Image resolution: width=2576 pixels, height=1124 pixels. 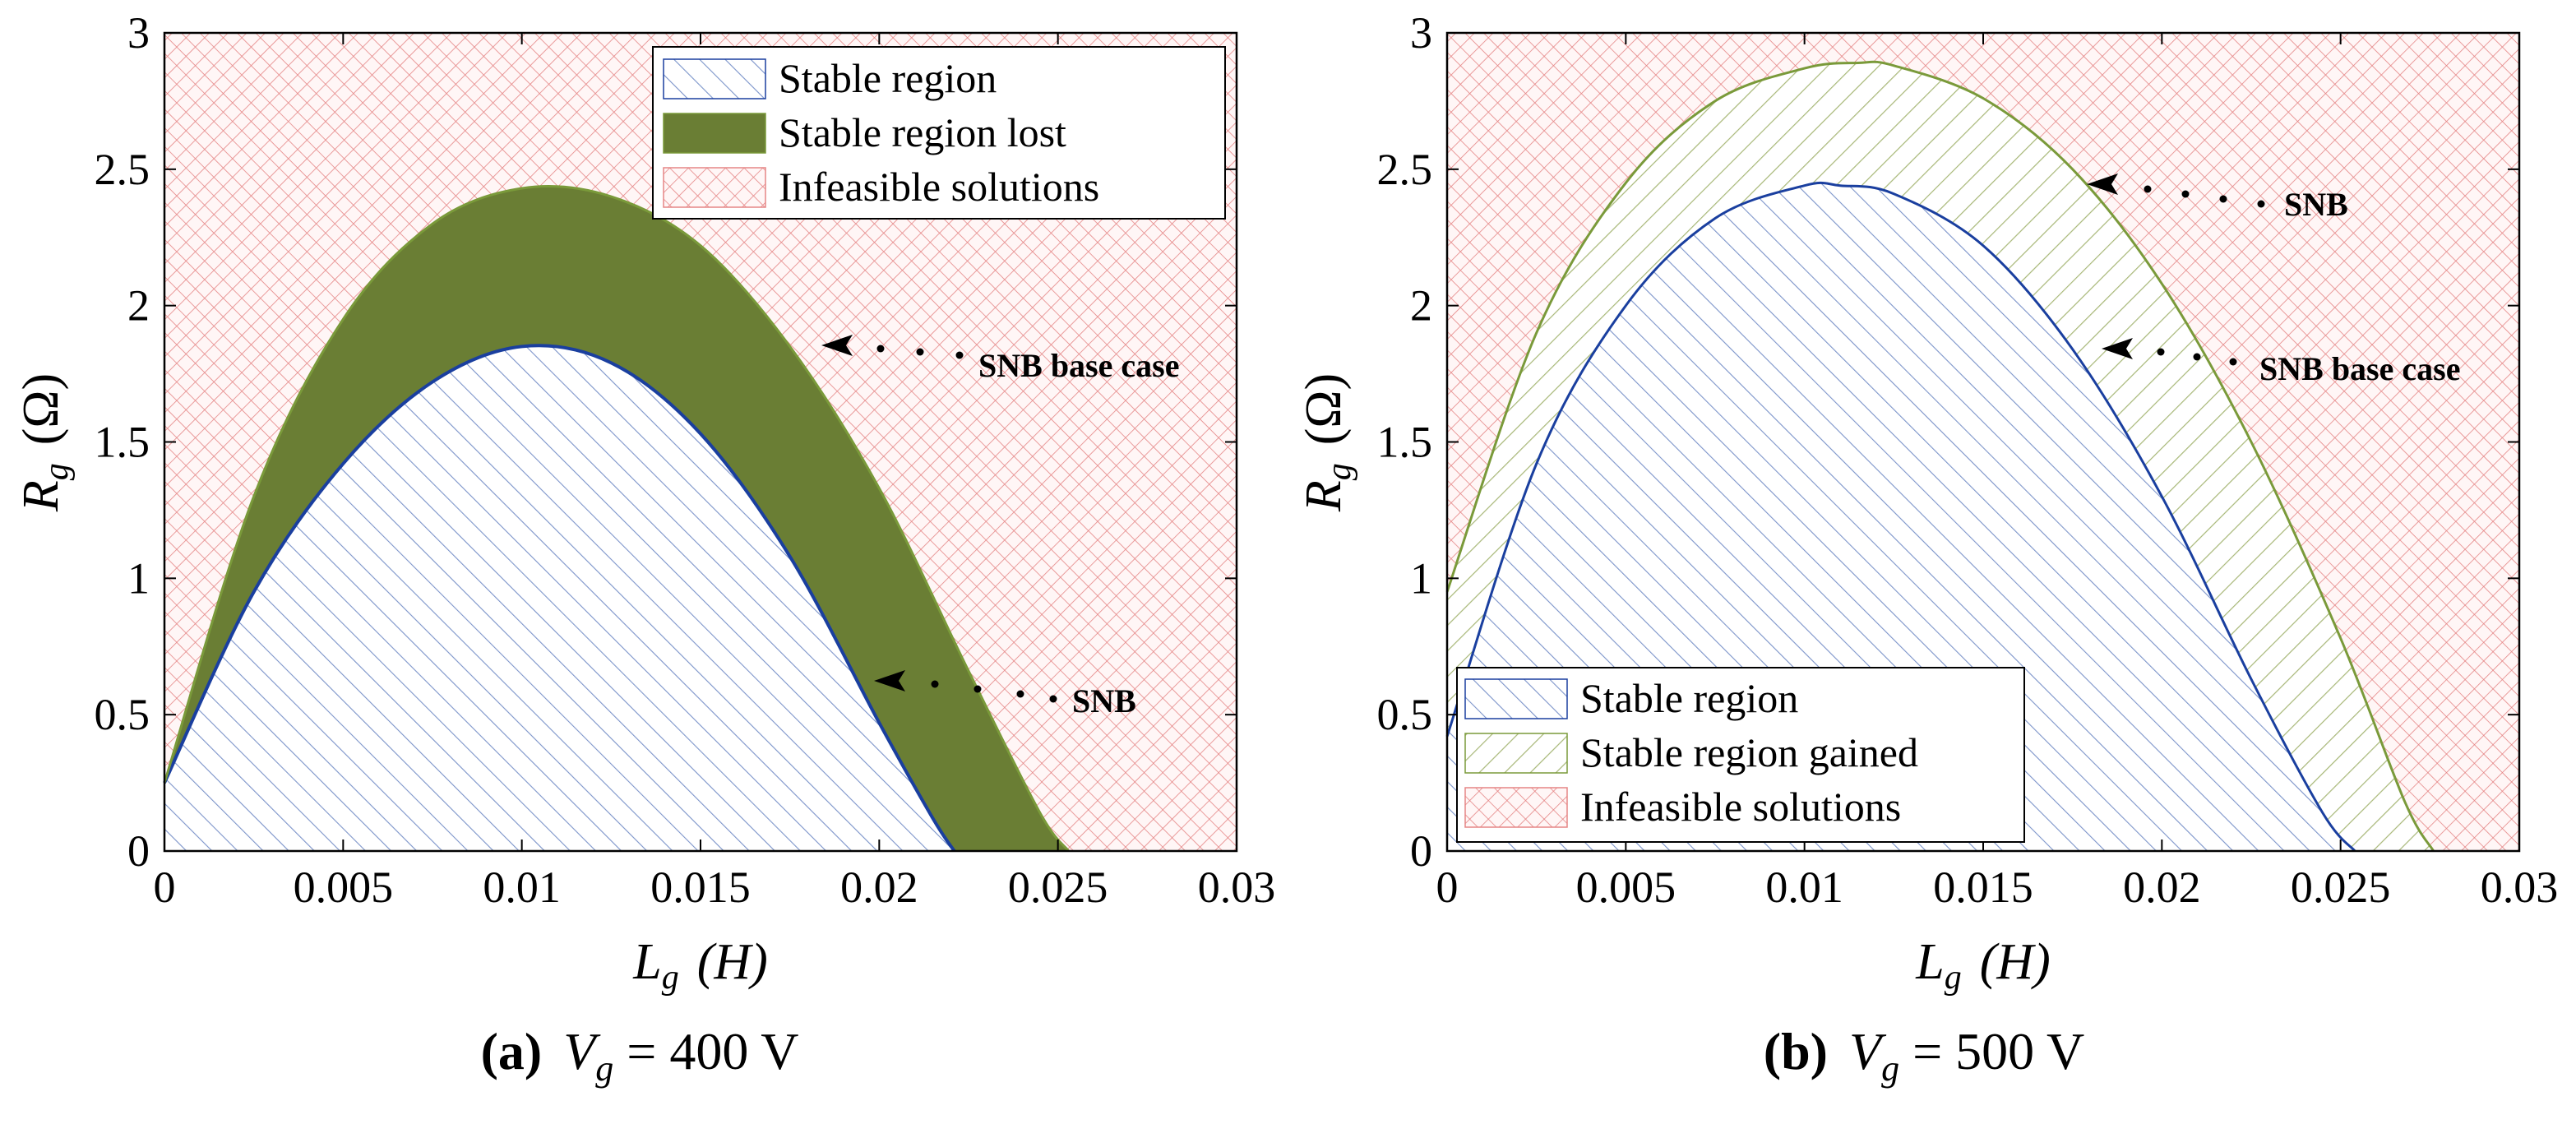 I want to click on caption-a: (a) Vg = 400 V, so click(x=640, y=1055).